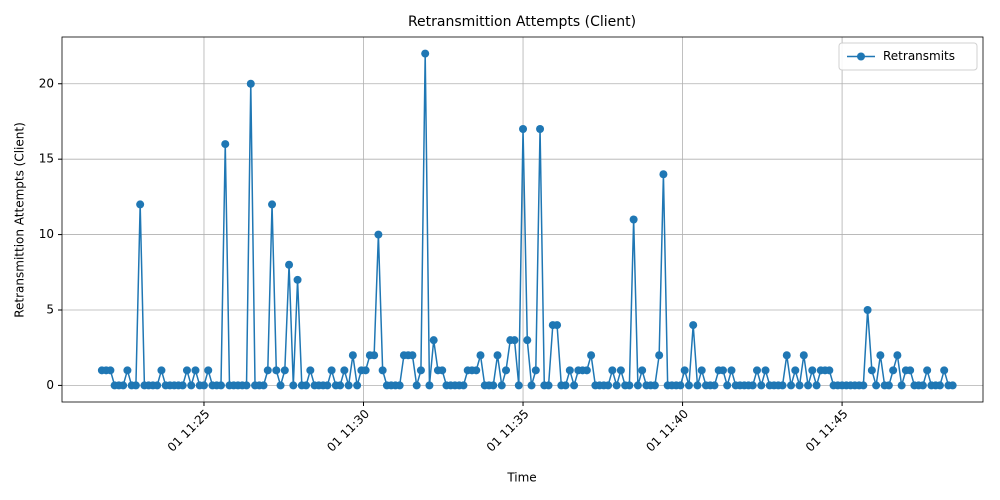 Image resolution: width=1000 pixels, height=500 pixels. What do you see at coordinates (50, 385) in the screenshot?
I see `y-tick-label: 0` at bounding box center [50, 385].